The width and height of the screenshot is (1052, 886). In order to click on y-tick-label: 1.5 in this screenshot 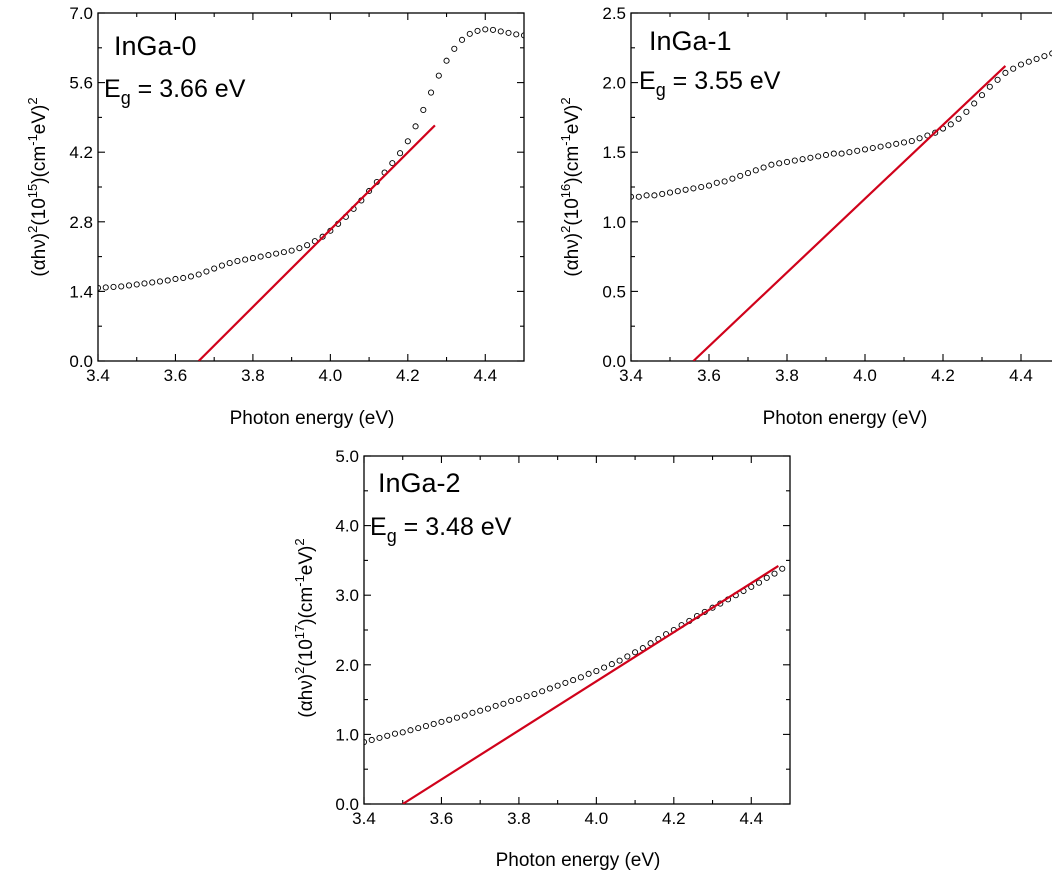, I will do `click(614, 152)`.